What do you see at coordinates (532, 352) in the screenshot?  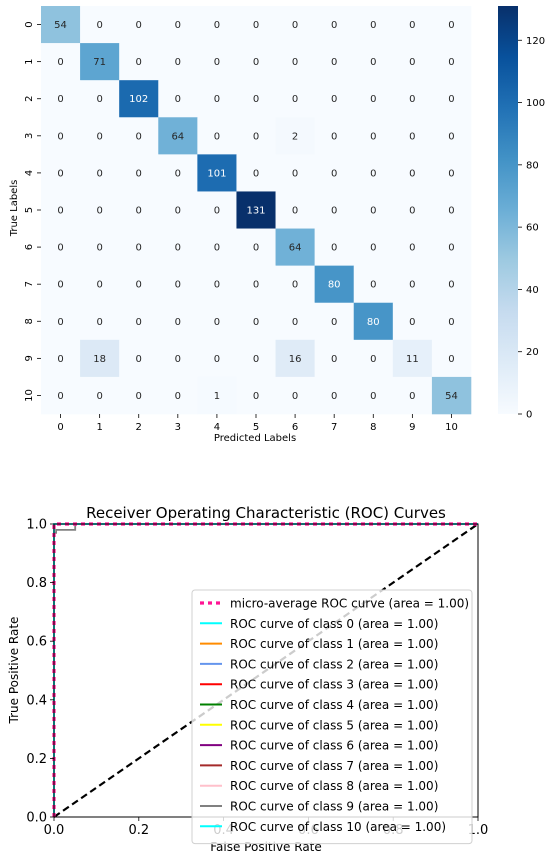 I see `colorbar-tick-label: 20` at bounding box center [532, 352].